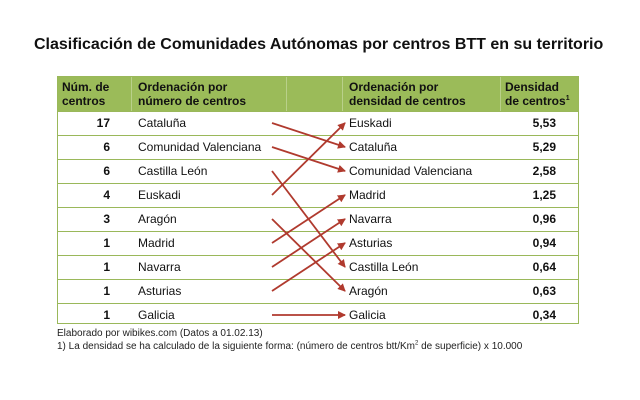 This screenshot has width=640, height=400. What do you see at coordinates (159, 267) in the screenshot?
I see `by-count-cell: Navarra` at bounding box center [159, 267].